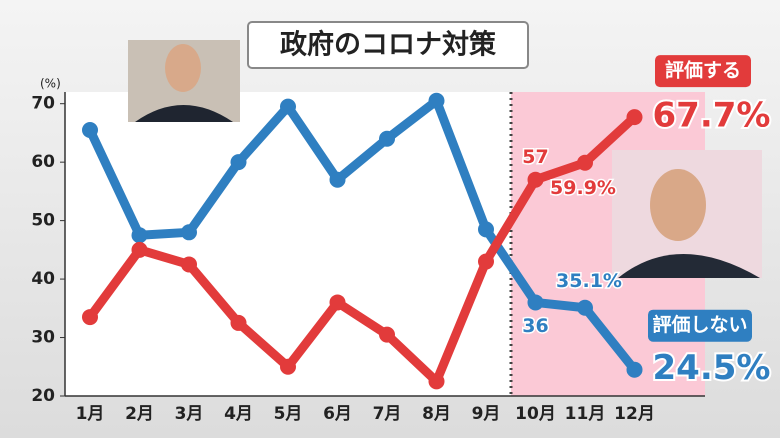 This screenshot has width=780, height=438. I want to click on x-tick-label: 11月, so click(585, 414).